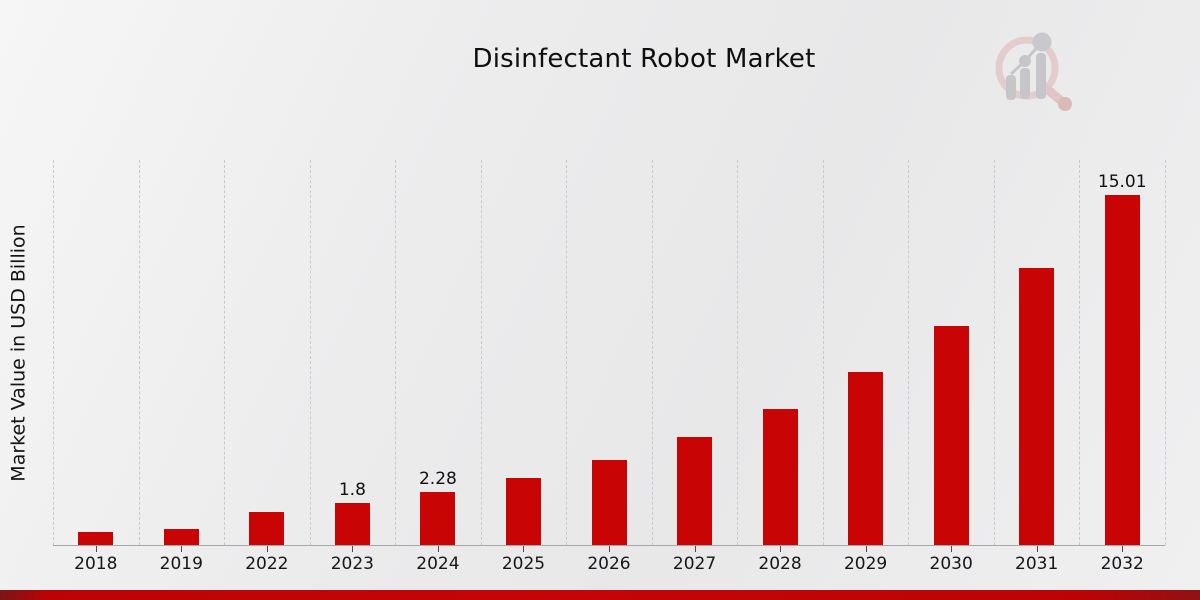 This screenshot has height=600, width=1200. What do you see at coordinates (181, 564) in the screenshot?
I see `x-tick-label-2019: 2019` at bounding box center [181, 564].